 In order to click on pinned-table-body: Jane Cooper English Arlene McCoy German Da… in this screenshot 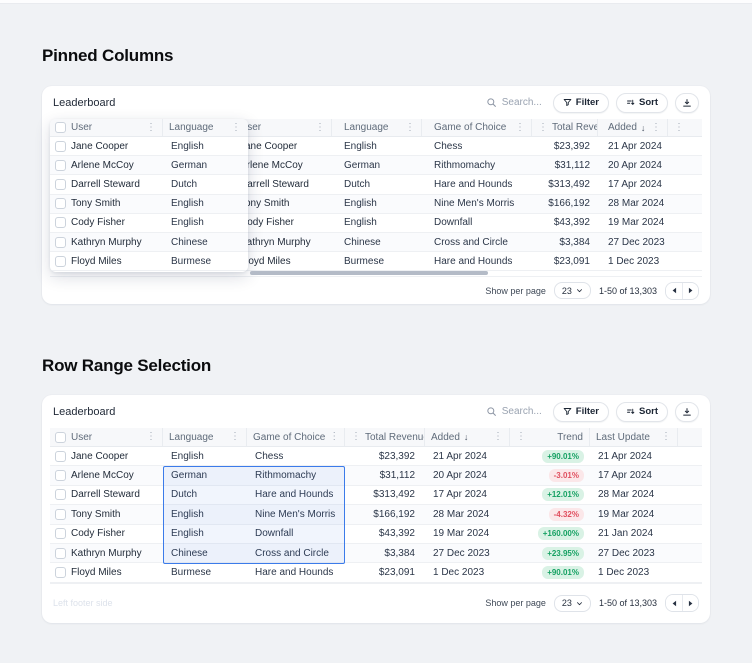, I will do `click(149, 204)`.